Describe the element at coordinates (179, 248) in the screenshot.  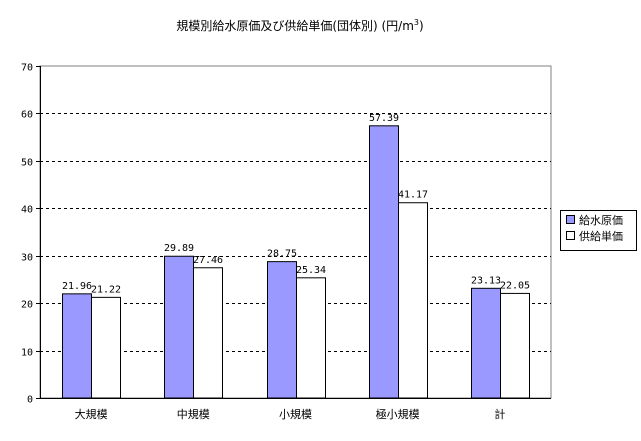
I see `data-label: 29.89` at that location.